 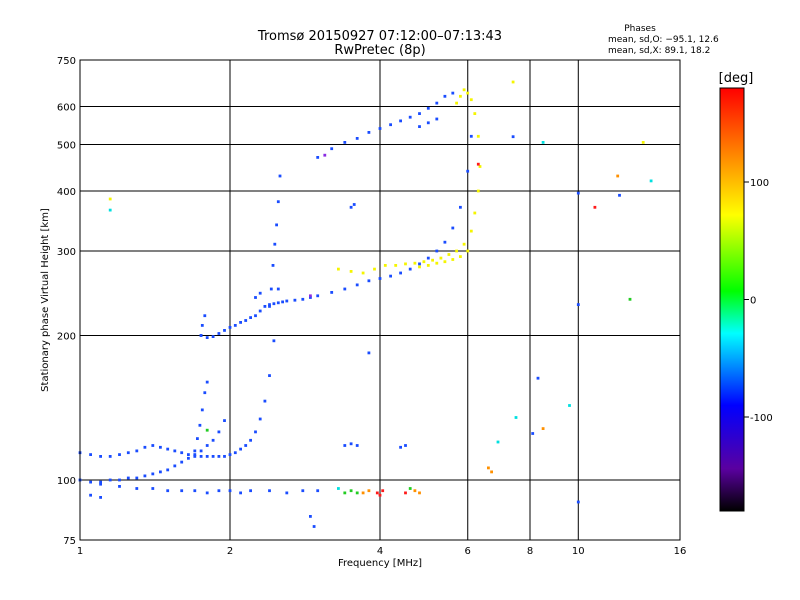 What do you see at coordinates (732, 299) in the screenshot?
I see `colorbar` at bounding box center [732, 299].